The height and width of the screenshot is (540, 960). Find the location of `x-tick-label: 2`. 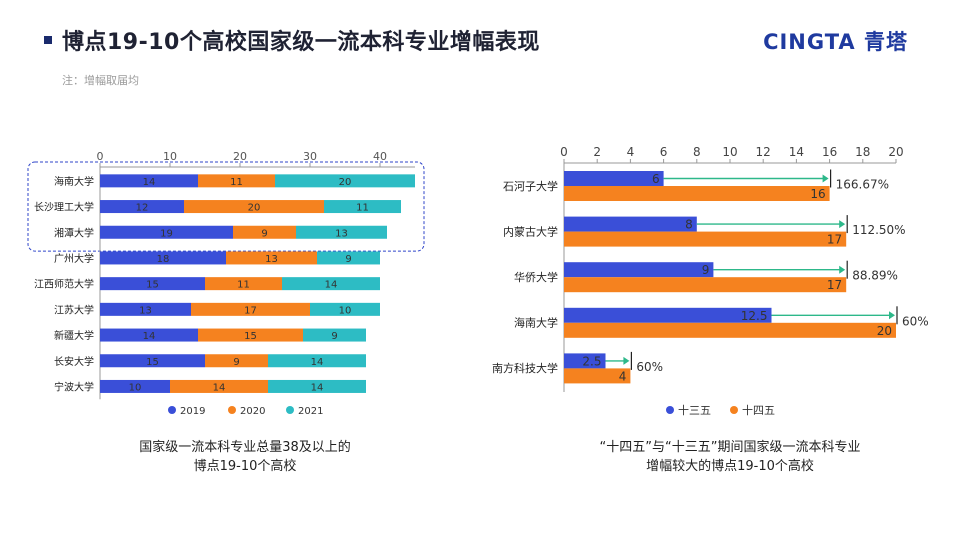

x-tick-label: 2 is located at coordinates (597, 152).